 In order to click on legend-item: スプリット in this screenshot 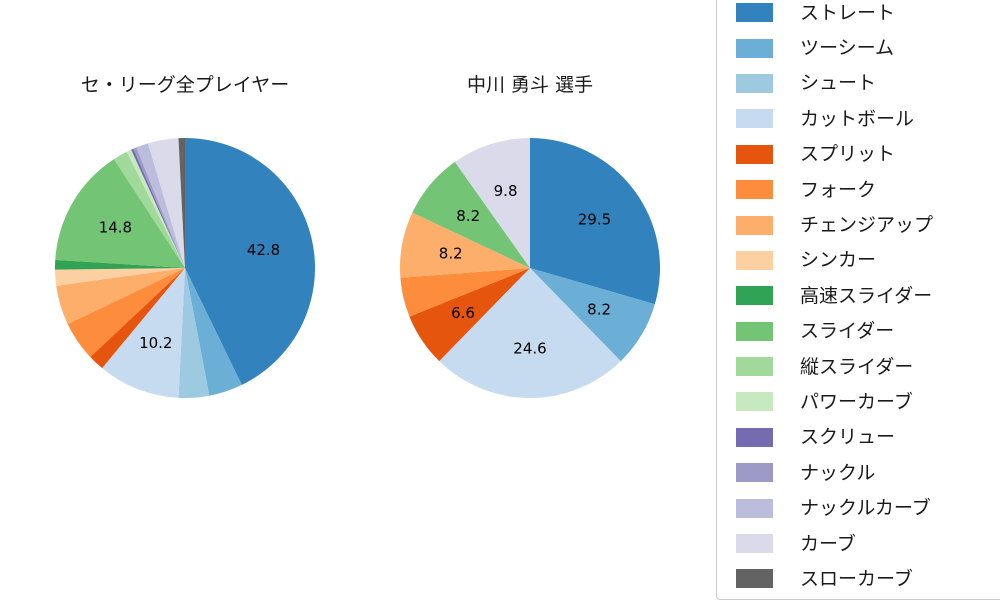, I will do `click(868, 154)`.